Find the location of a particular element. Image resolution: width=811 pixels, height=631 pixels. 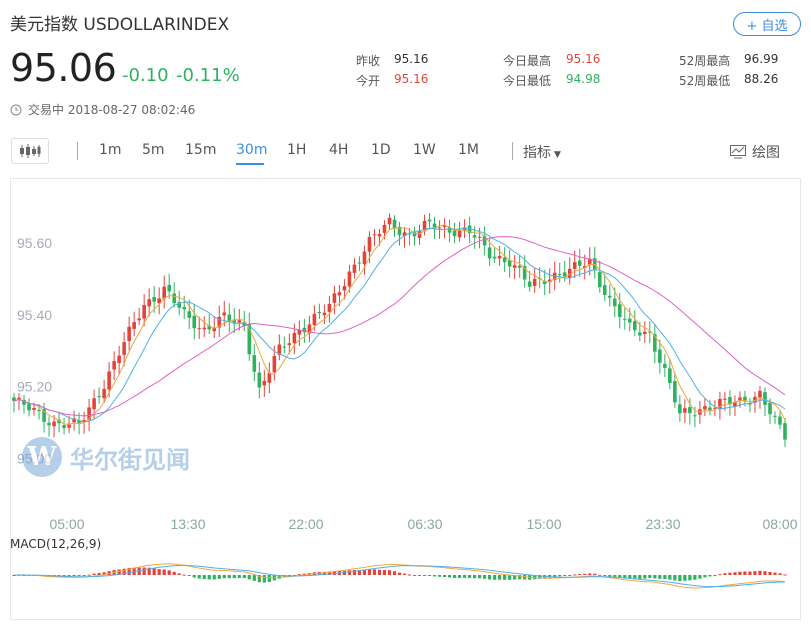

draw-chart-icon is located at coordinates (738, 152).